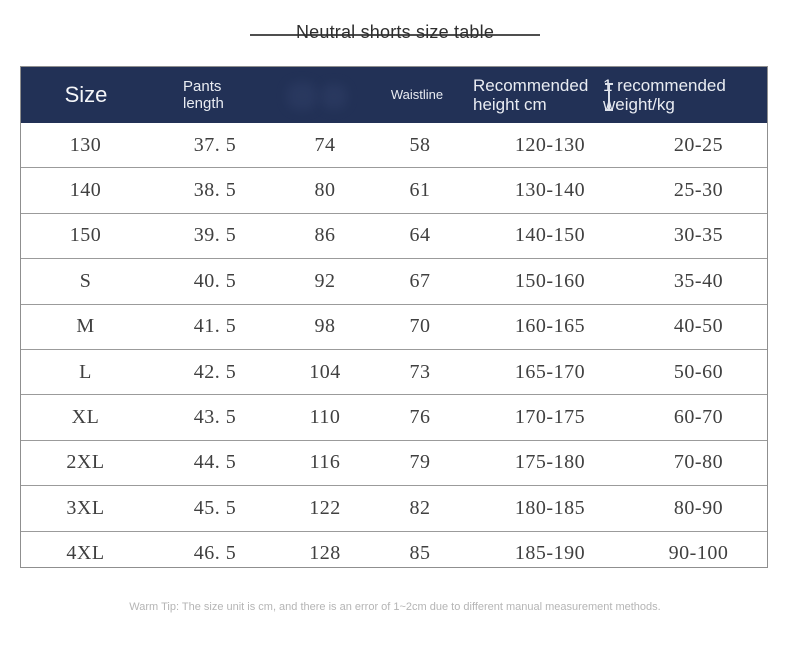 This screenshot has width=790, height=649. Describe the element at coordinates (85, 146) in the screenshot. I see `table-cell: 130` at that location.